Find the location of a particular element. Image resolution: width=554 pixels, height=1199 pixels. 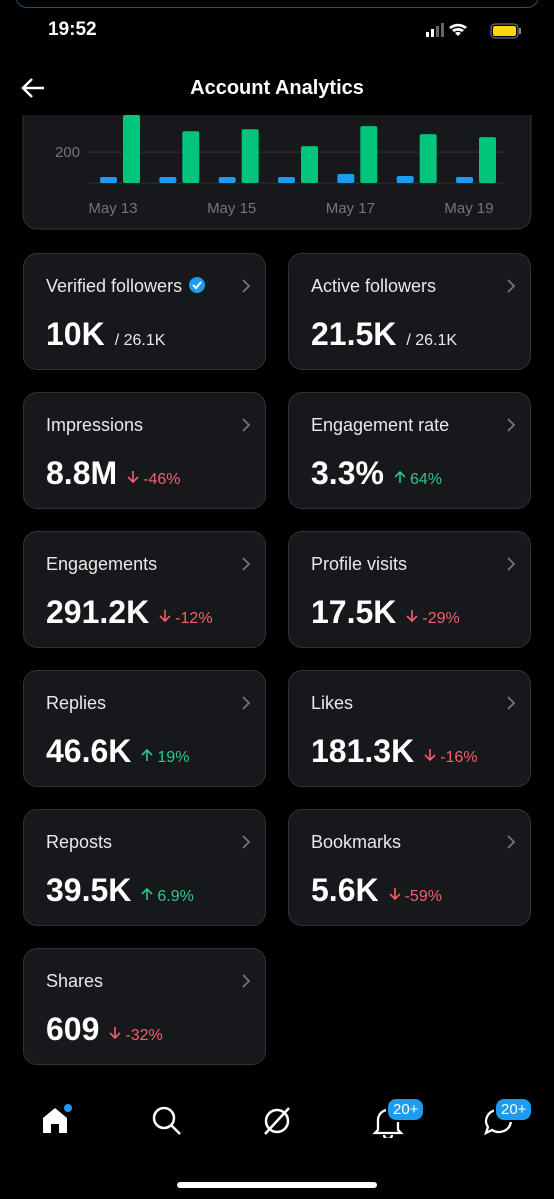

grok-tab is located at coordinates (277, 1121).